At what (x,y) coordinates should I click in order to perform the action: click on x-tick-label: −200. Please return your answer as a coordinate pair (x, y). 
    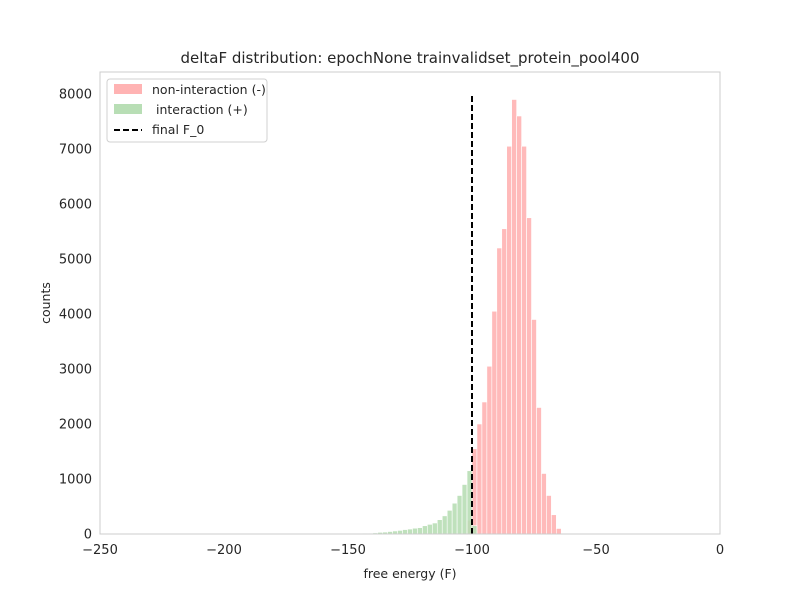
    Looking at the image, I should click on (224, 550).